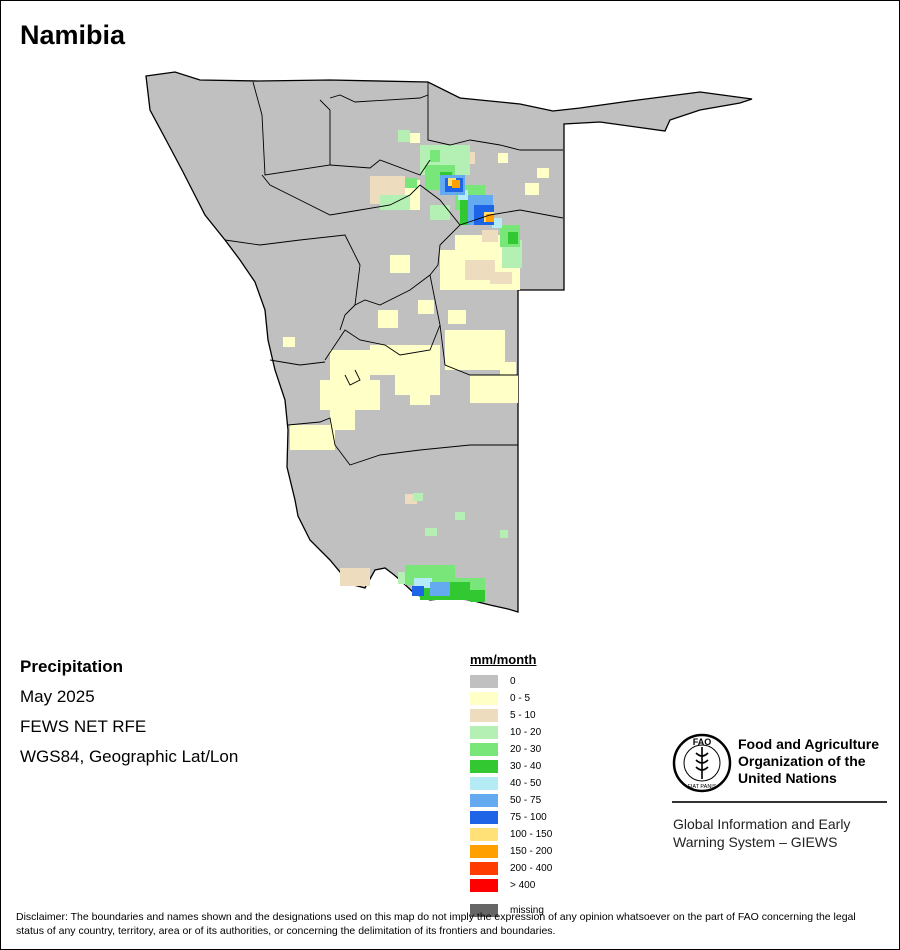 The image size is (900, 950). I want to click on fao-logo-motto: FIAT PANIS, so click(701, 787).